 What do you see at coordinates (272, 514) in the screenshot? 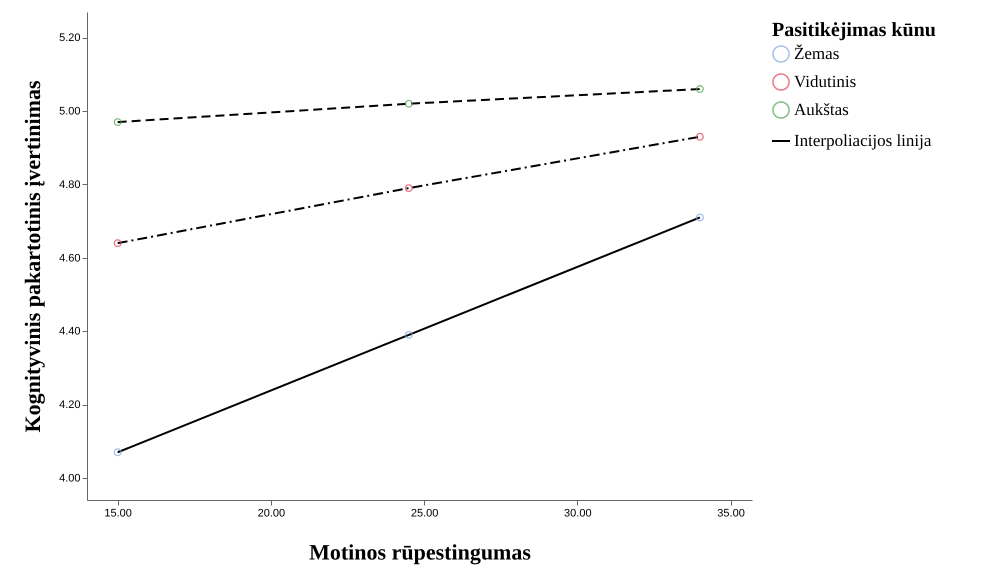
I see `x-tick-label: 20.00` at bounding box center [272, 514].